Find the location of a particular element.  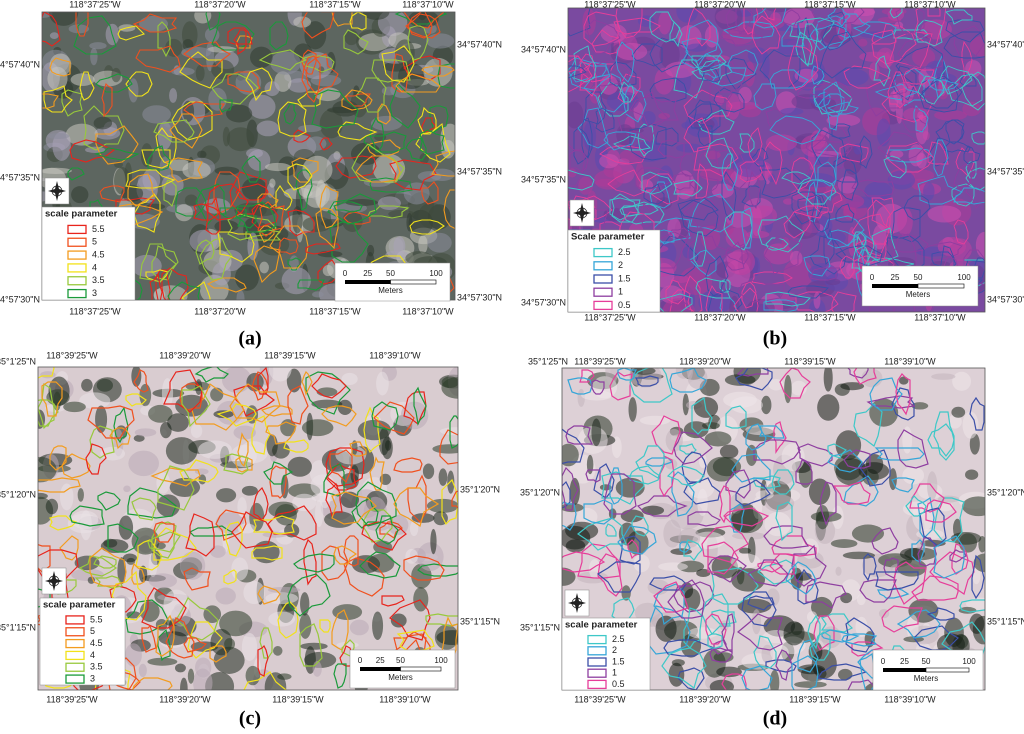

compass-ring is located at coordinates (577, 603).